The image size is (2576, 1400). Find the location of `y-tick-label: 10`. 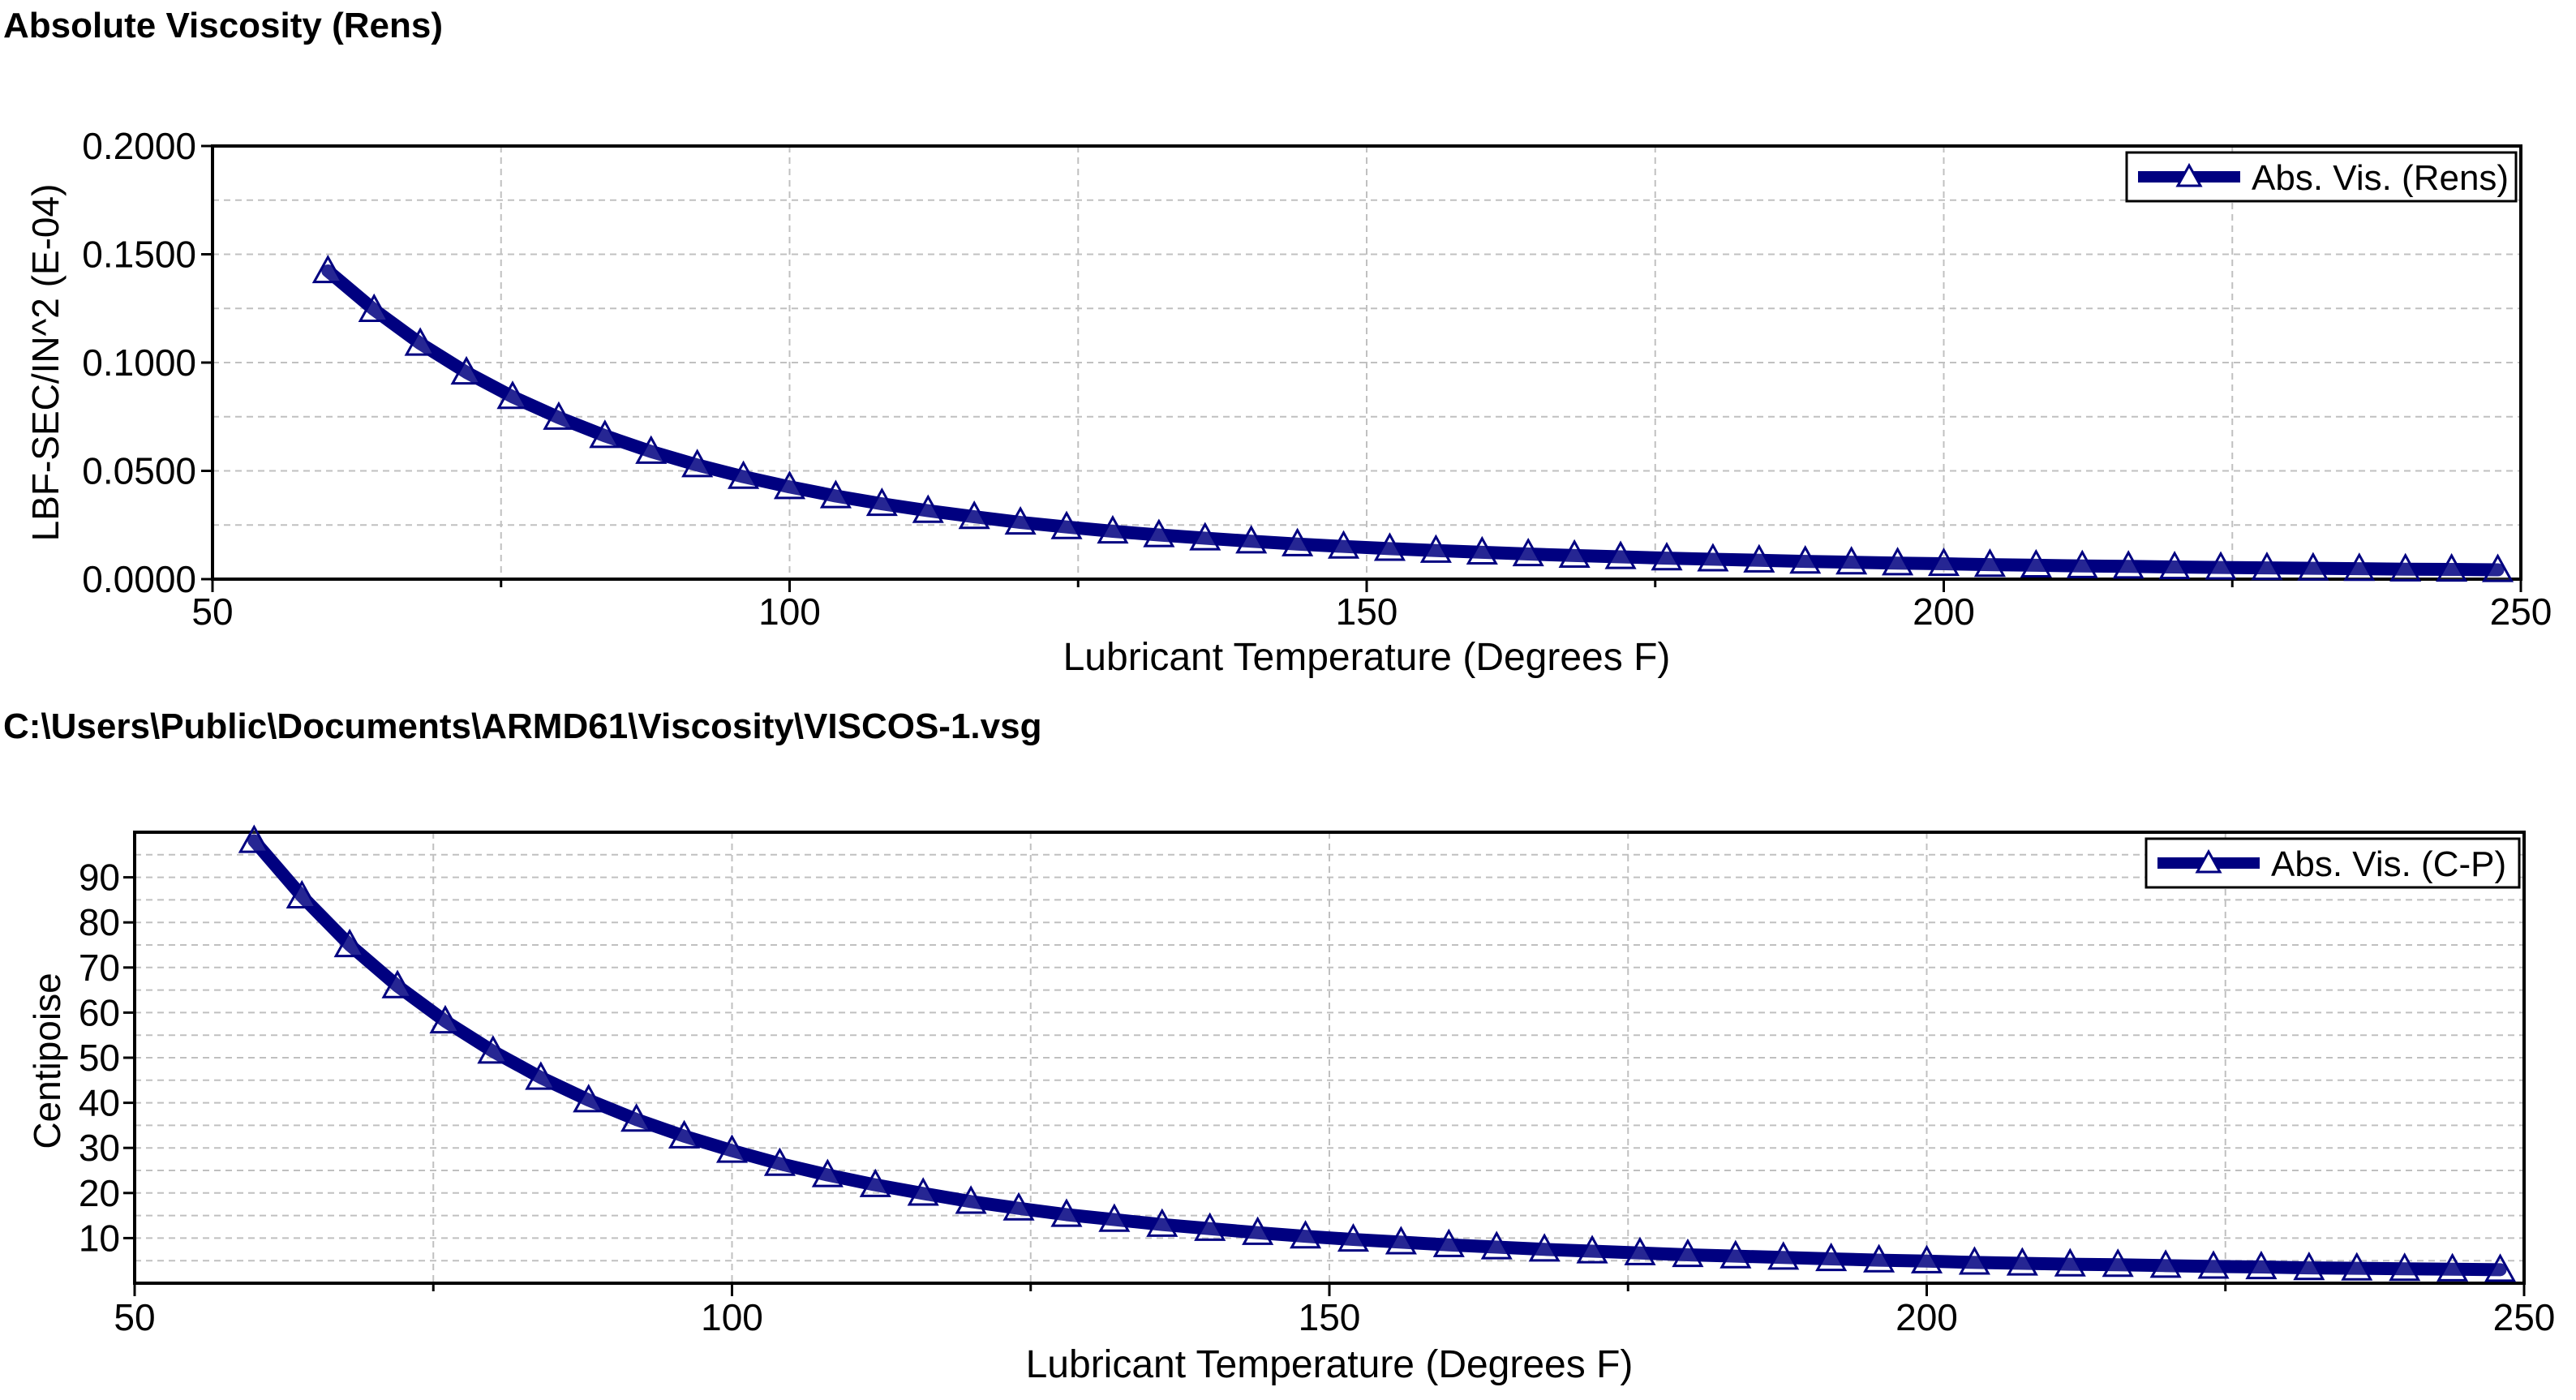

y-tick-label: 10 is located at coordinates (99, 1238).